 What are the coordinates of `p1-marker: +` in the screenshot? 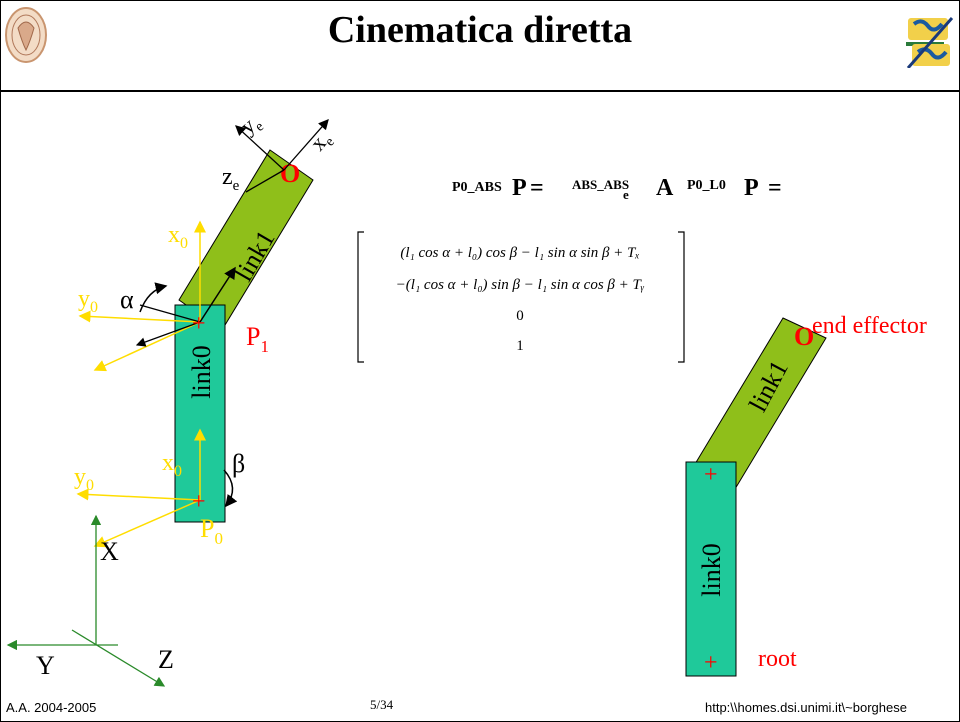 It's located at (199, 324).